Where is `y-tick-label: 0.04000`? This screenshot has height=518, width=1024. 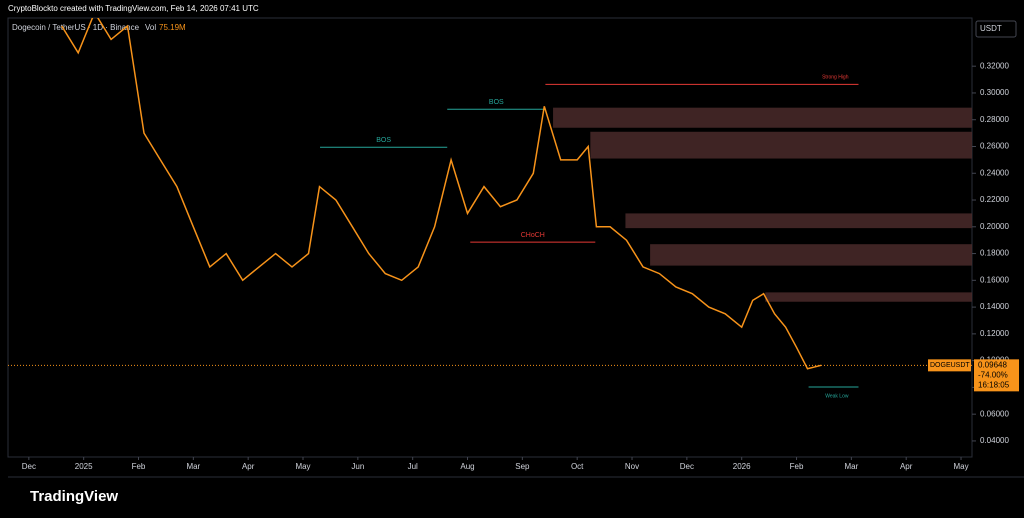 y-tick-label: 0.04000 is located at coordinates (994, 440).